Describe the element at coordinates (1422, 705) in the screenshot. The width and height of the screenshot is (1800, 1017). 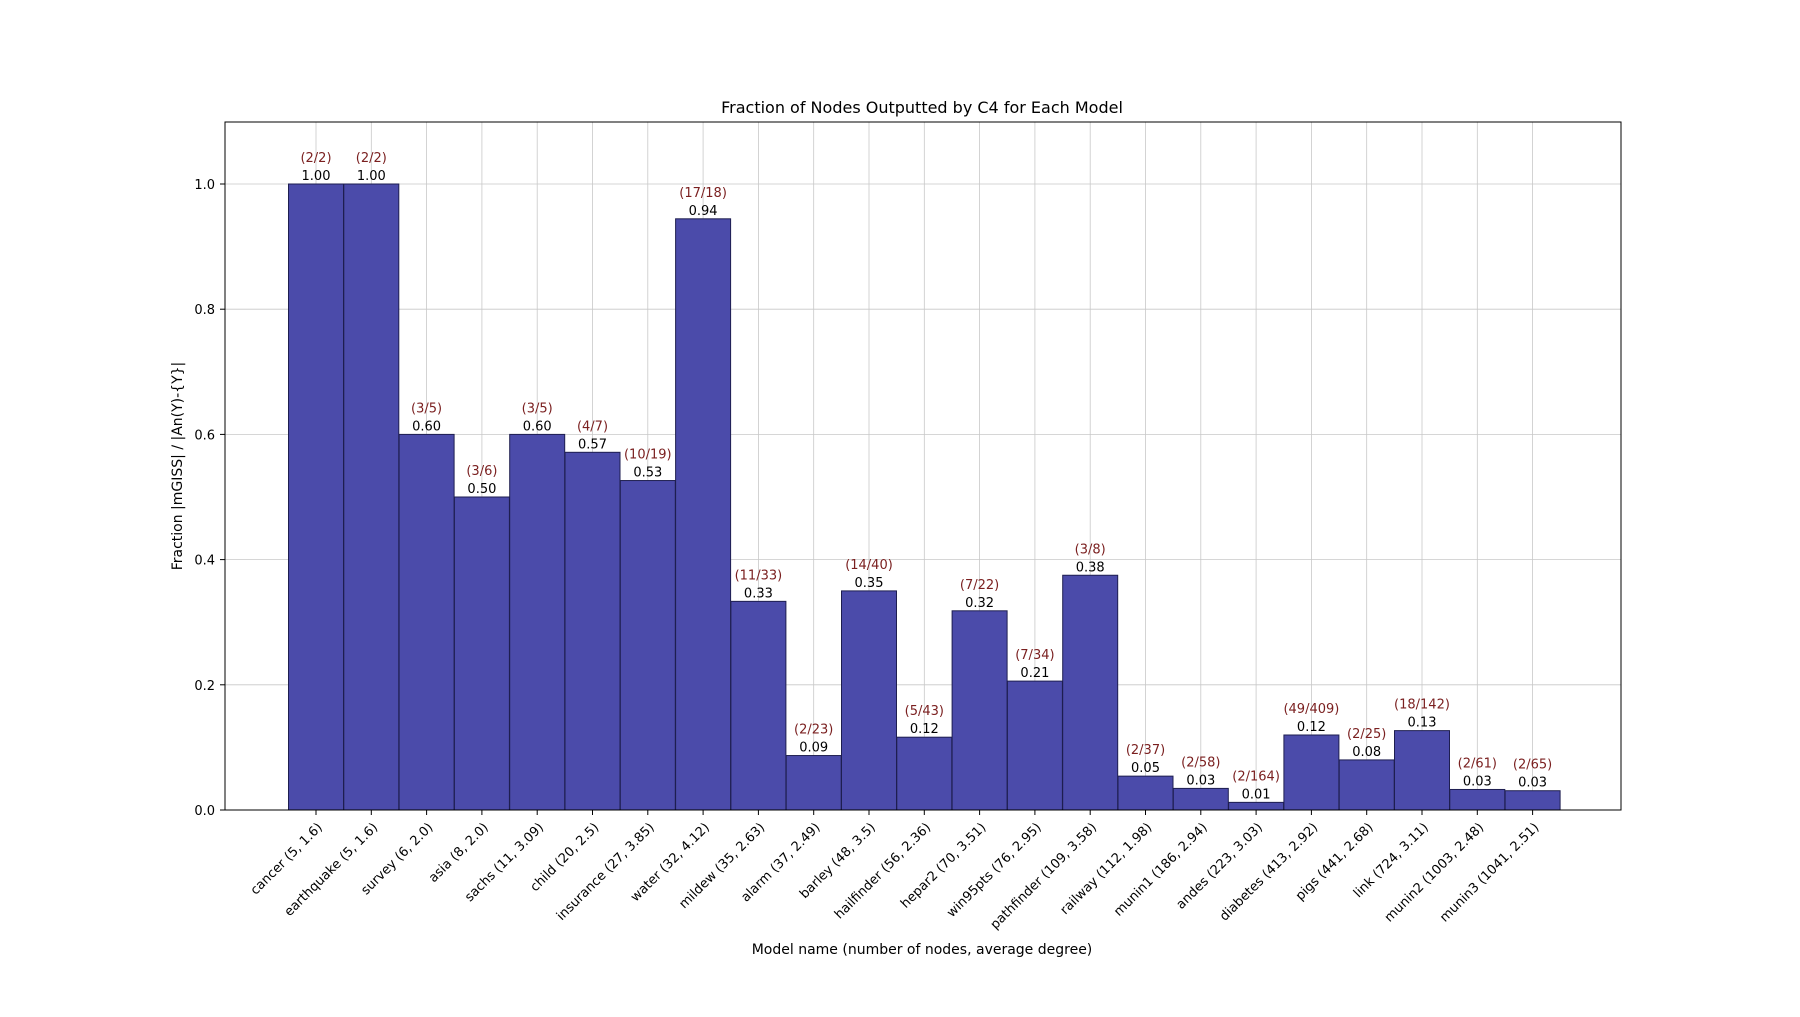
I see `bar-count-label: (18/142)` at that location.